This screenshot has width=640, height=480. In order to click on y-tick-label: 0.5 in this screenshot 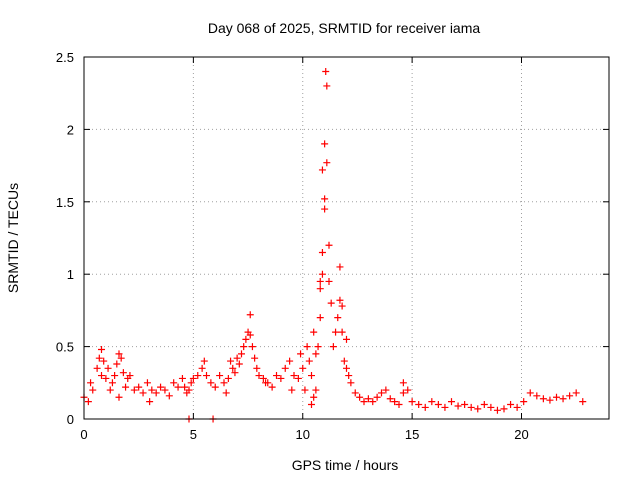, I will do `click(65, 347)`.